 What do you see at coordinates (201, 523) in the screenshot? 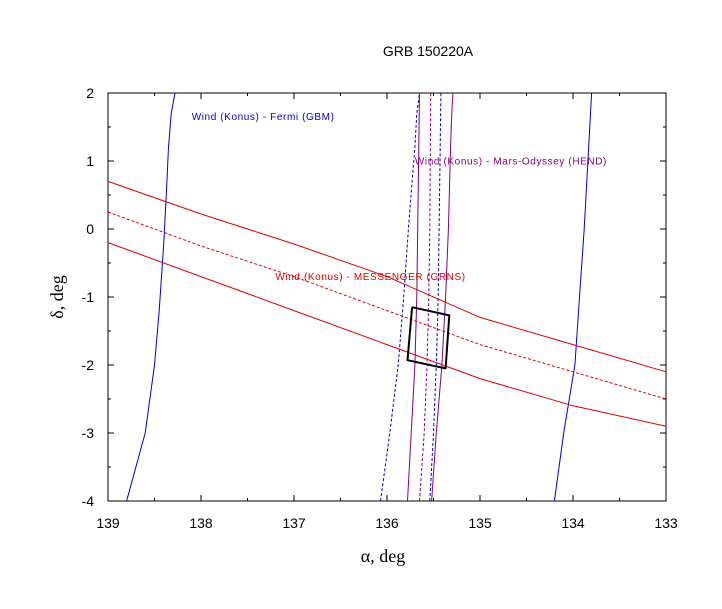
I see `x-tick-label: 138` at bounding box center [201, 523].